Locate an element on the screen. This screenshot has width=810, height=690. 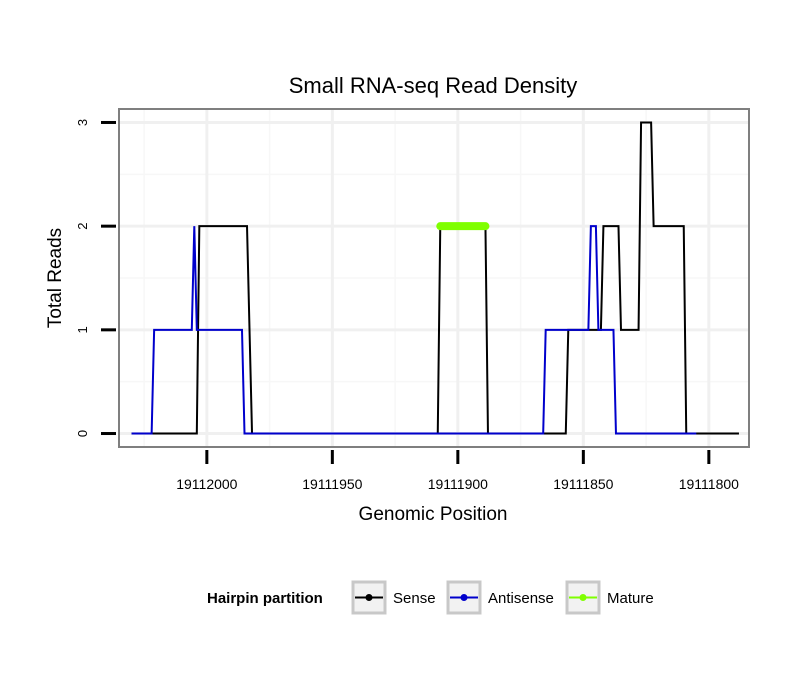
chart-title: Small RNA-seq Read Density is located at coordinates (433, 85).